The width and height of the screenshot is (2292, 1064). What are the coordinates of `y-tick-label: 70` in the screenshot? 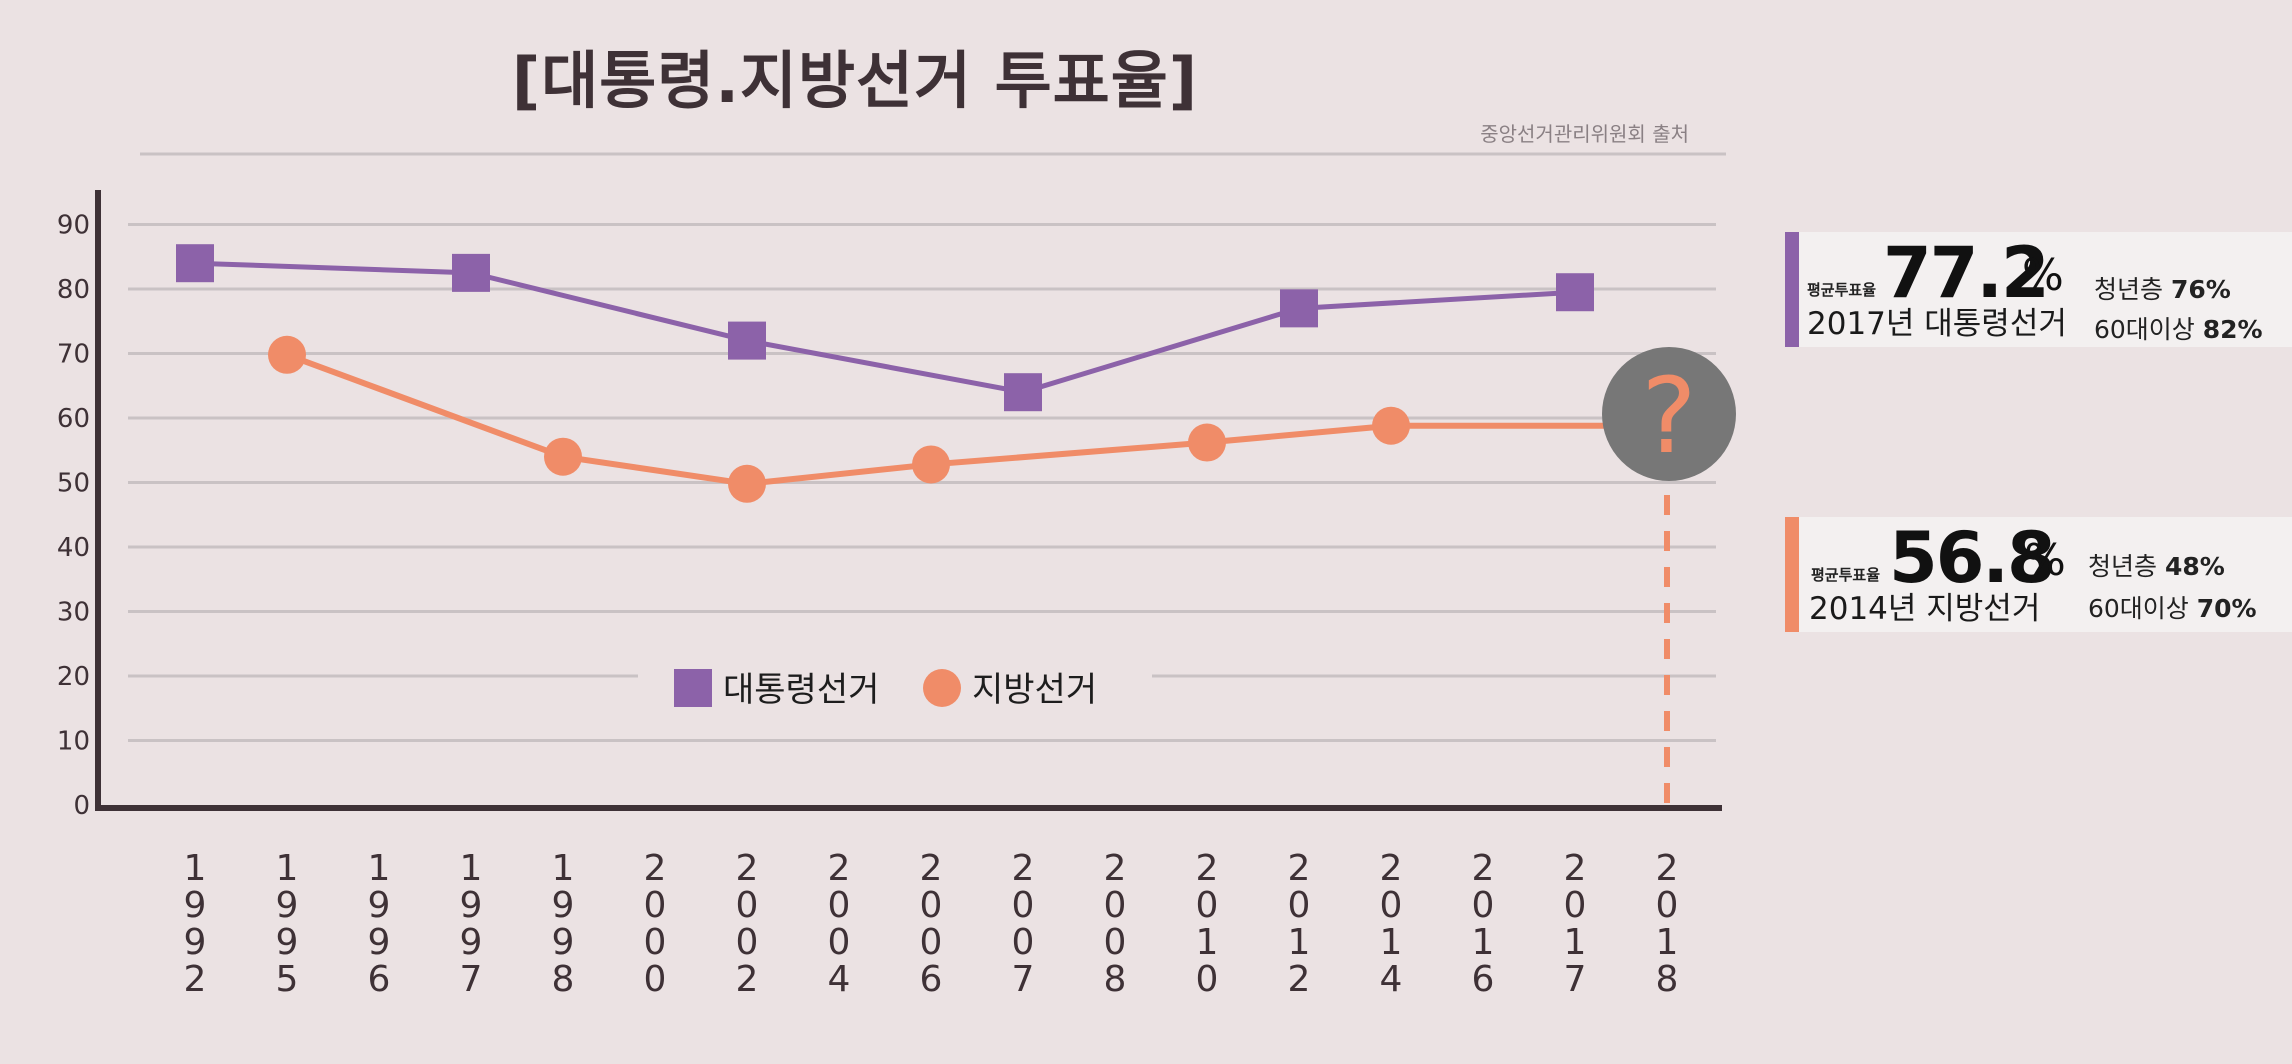 It's located at (73, 355).